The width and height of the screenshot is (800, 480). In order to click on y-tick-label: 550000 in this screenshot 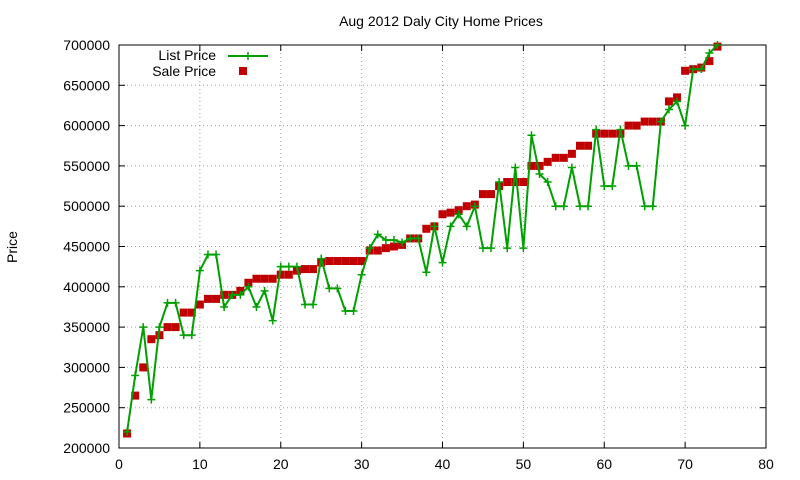, I will do `click(86, 166)`.